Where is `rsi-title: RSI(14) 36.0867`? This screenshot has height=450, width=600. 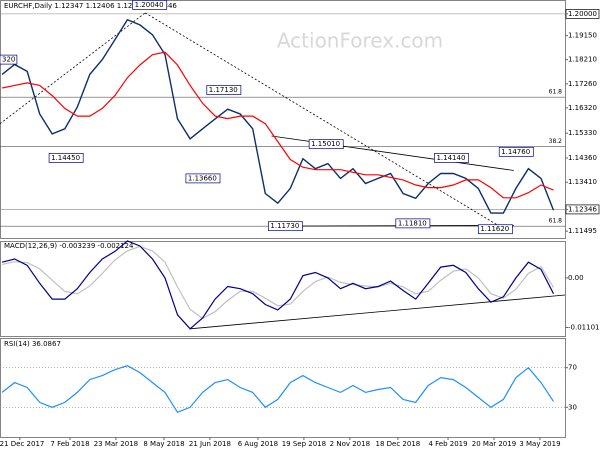 rsi-title: RSI(14) 36.0867 is located at coordinates (32, 344).